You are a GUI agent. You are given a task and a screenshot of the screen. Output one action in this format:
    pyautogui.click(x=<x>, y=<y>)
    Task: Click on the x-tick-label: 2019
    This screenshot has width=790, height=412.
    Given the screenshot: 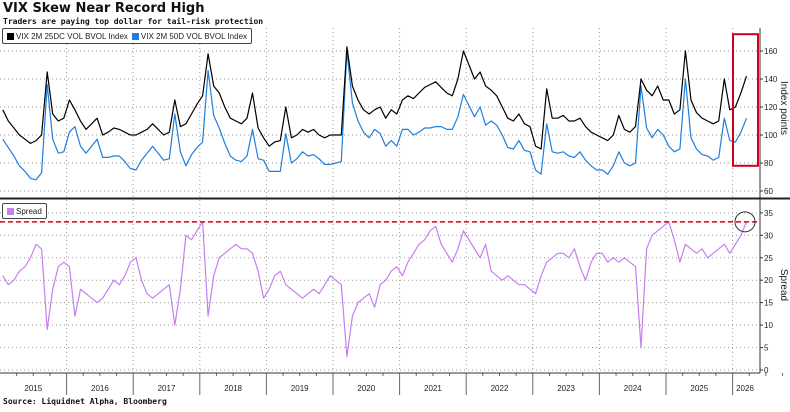 What is the action you would take?
    pyautogui.click(x=300, y=388)
    